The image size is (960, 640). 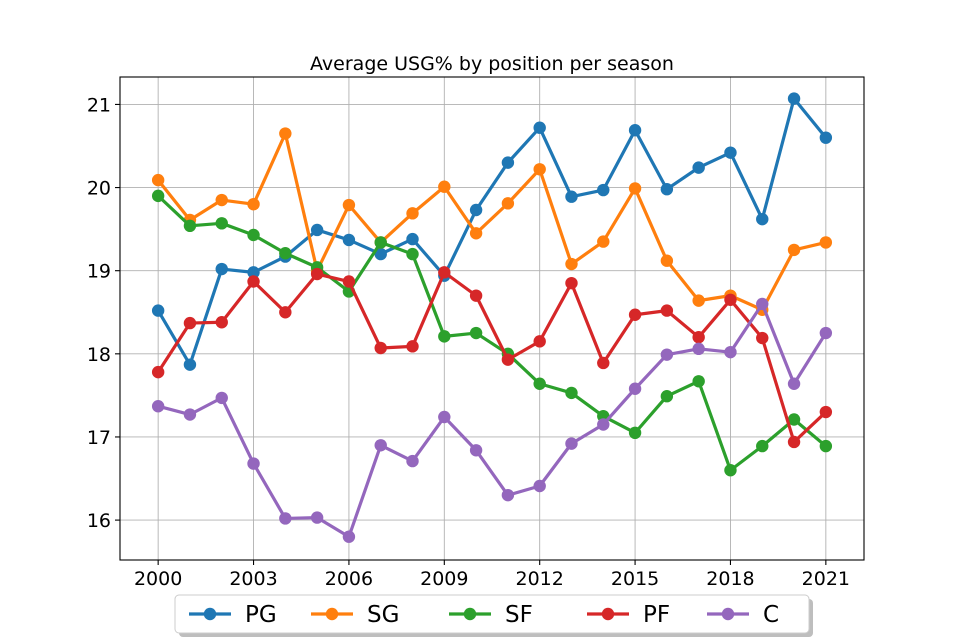 I want to click on chart-title: Average USG% by position per season, so click(x=492, y=64).